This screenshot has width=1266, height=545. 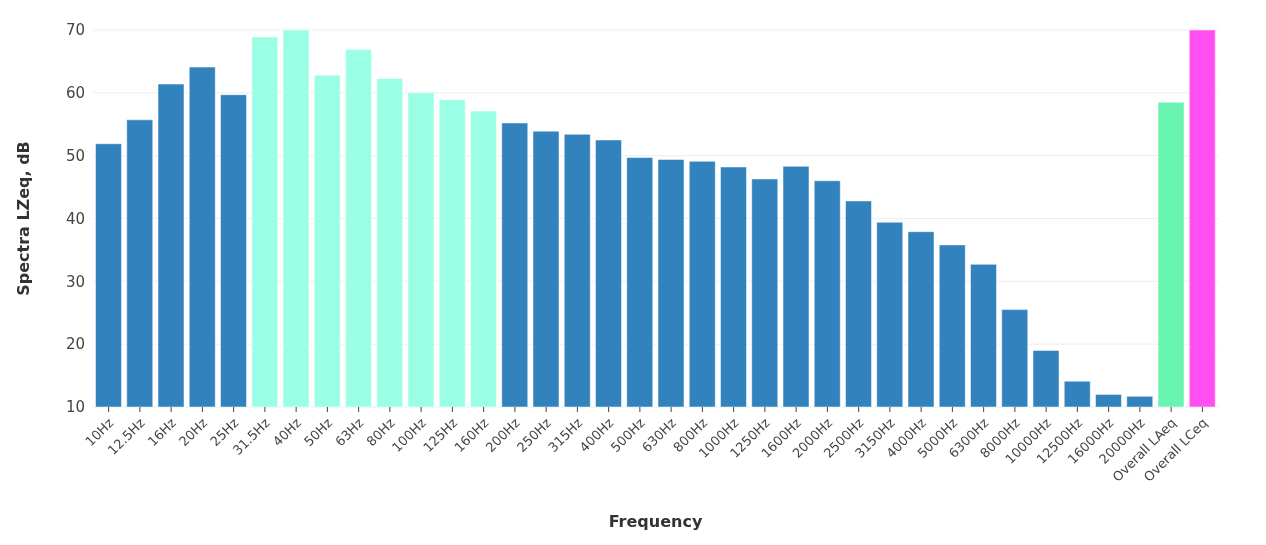 I want to click on y-tick-label: 10, so click(x=75, y=407).